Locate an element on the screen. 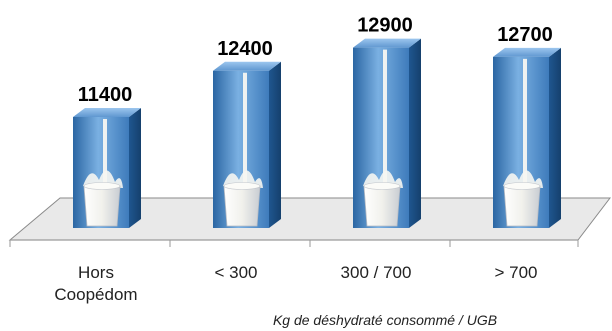 The width and height of the screenshot is (612, 331). x-tick-label: > 700 is located at coordinates (515, 272).